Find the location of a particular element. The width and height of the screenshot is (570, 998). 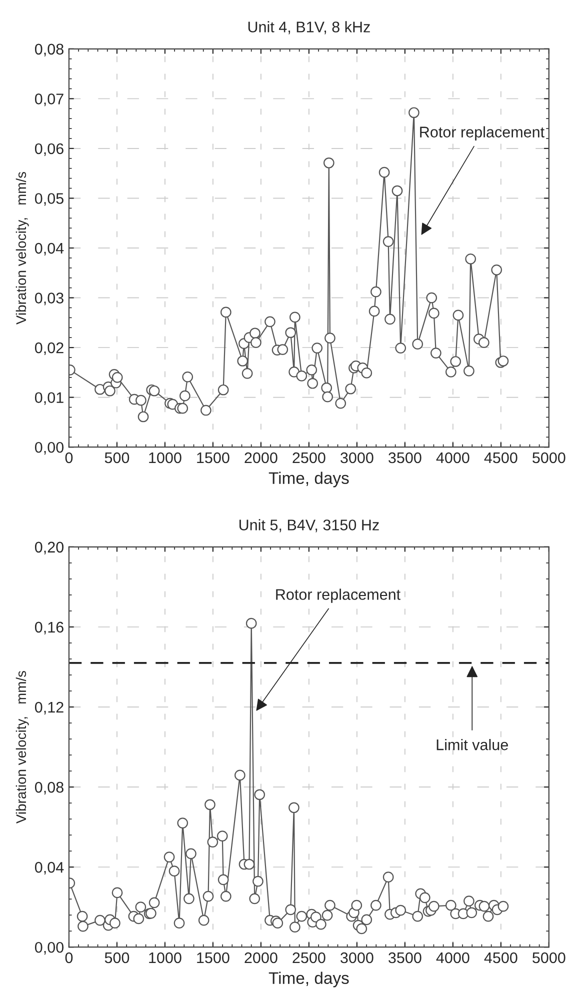

y-tick-label: 0,20 is located at coordinates (49, 548).